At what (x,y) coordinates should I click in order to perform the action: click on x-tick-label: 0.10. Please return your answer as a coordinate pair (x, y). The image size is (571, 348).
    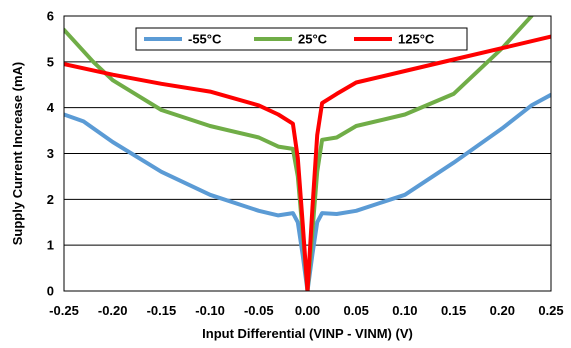
    Looking at the image, I should click on (404, 310).